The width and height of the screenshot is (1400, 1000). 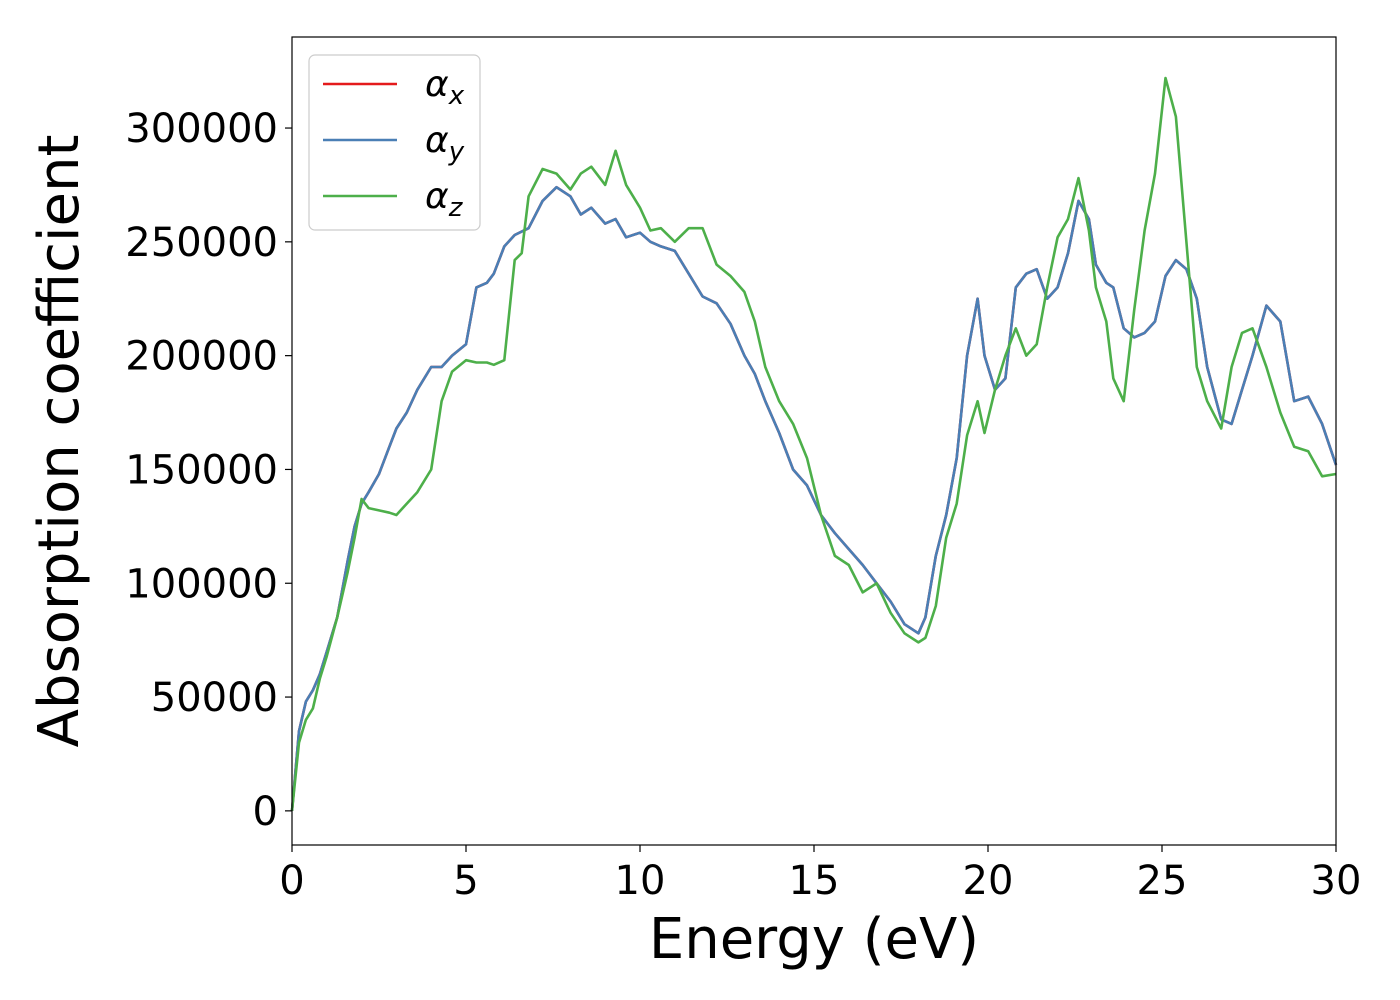 I want to click on x-tick-label: 30, so click(x=1336, y=881).